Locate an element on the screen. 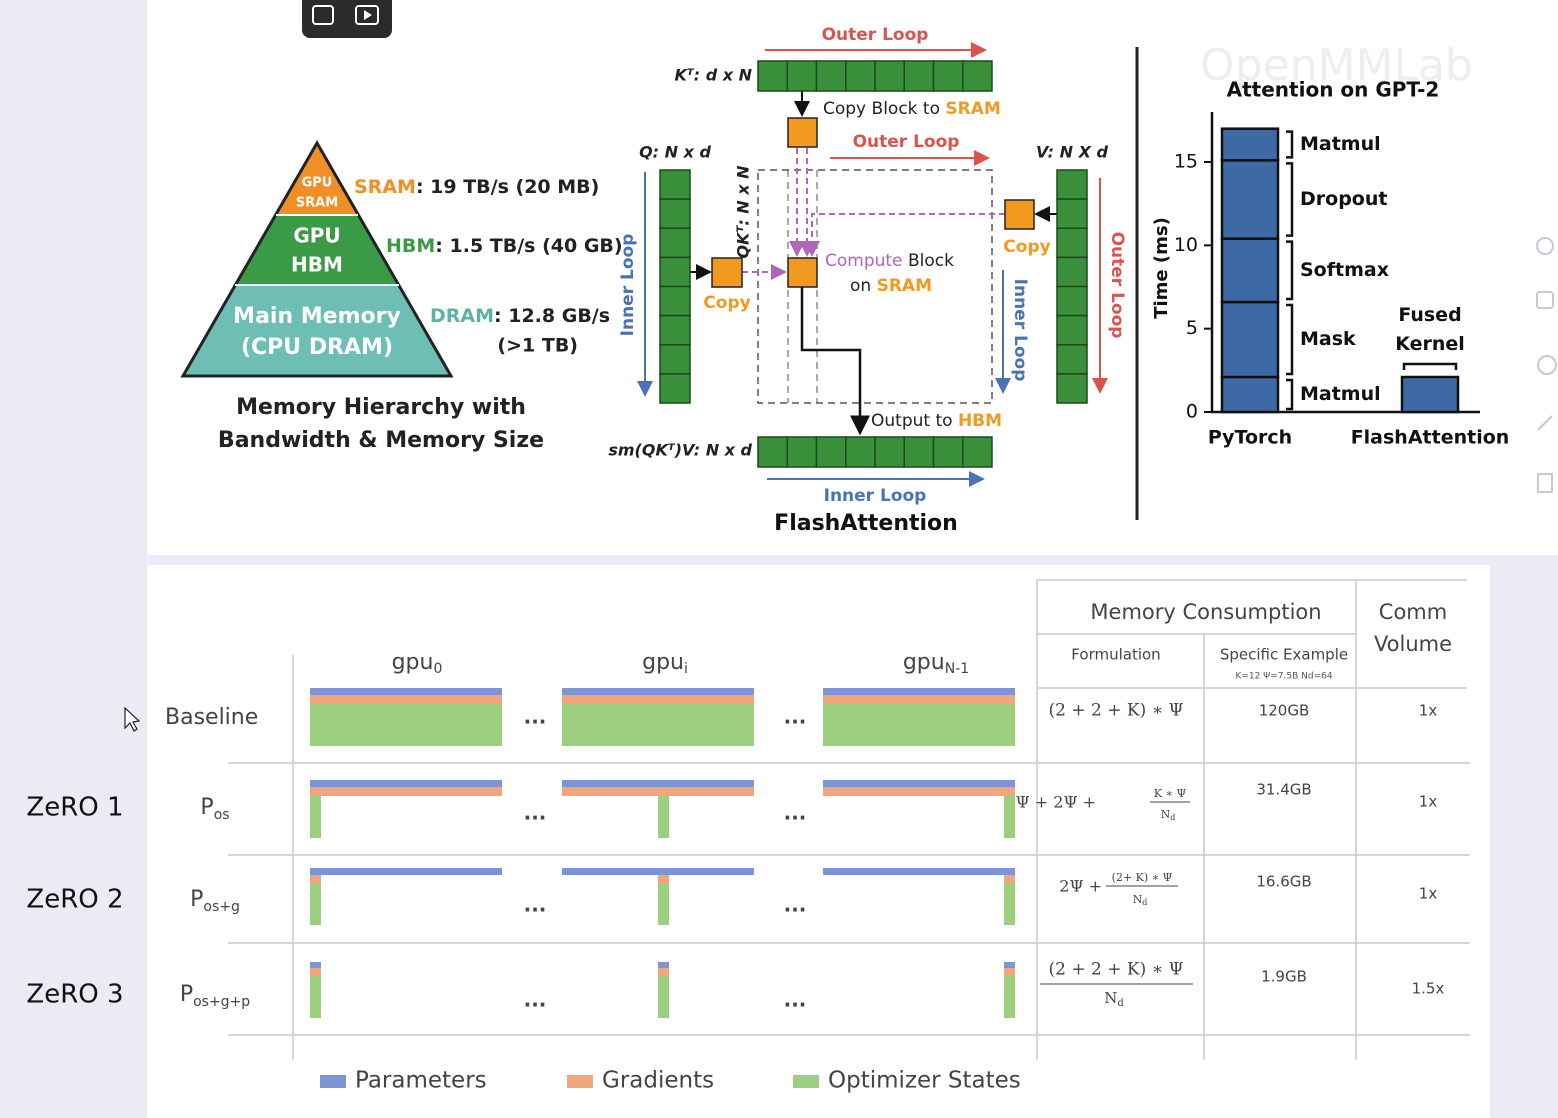 The width and height of the screenshot is (1558, 1118). matrix-label: V: N X d is located at coordinates (1072, 152).